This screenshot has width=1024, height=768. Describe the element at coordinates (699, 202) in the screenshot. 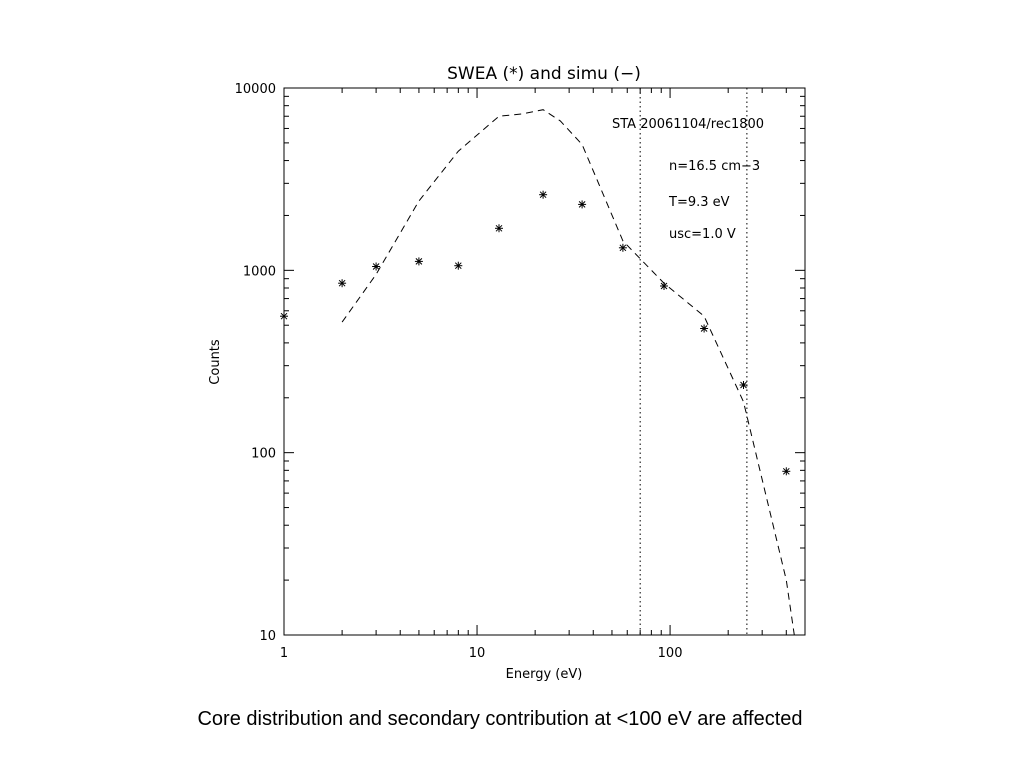

I see `annotation-temperature: T=9.3 eV` at that location.